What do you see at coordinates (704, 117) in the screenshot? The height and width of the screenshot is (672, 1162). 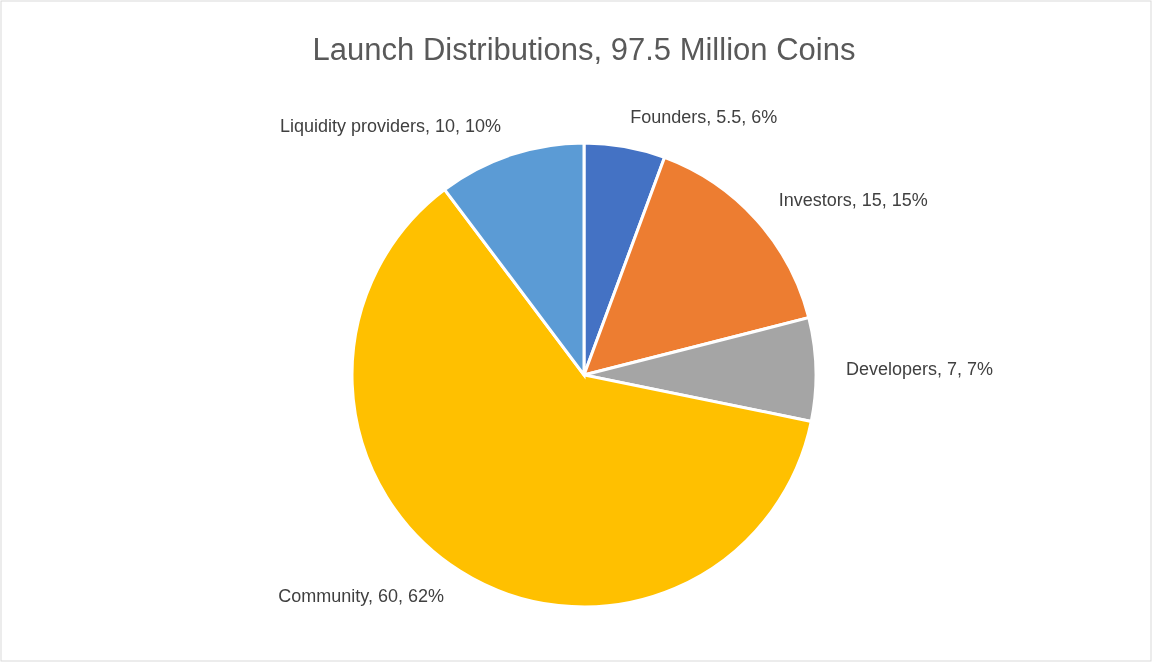 I see `slice-label: Founders, 5.5, 6%` at bounding box center [704, 117].